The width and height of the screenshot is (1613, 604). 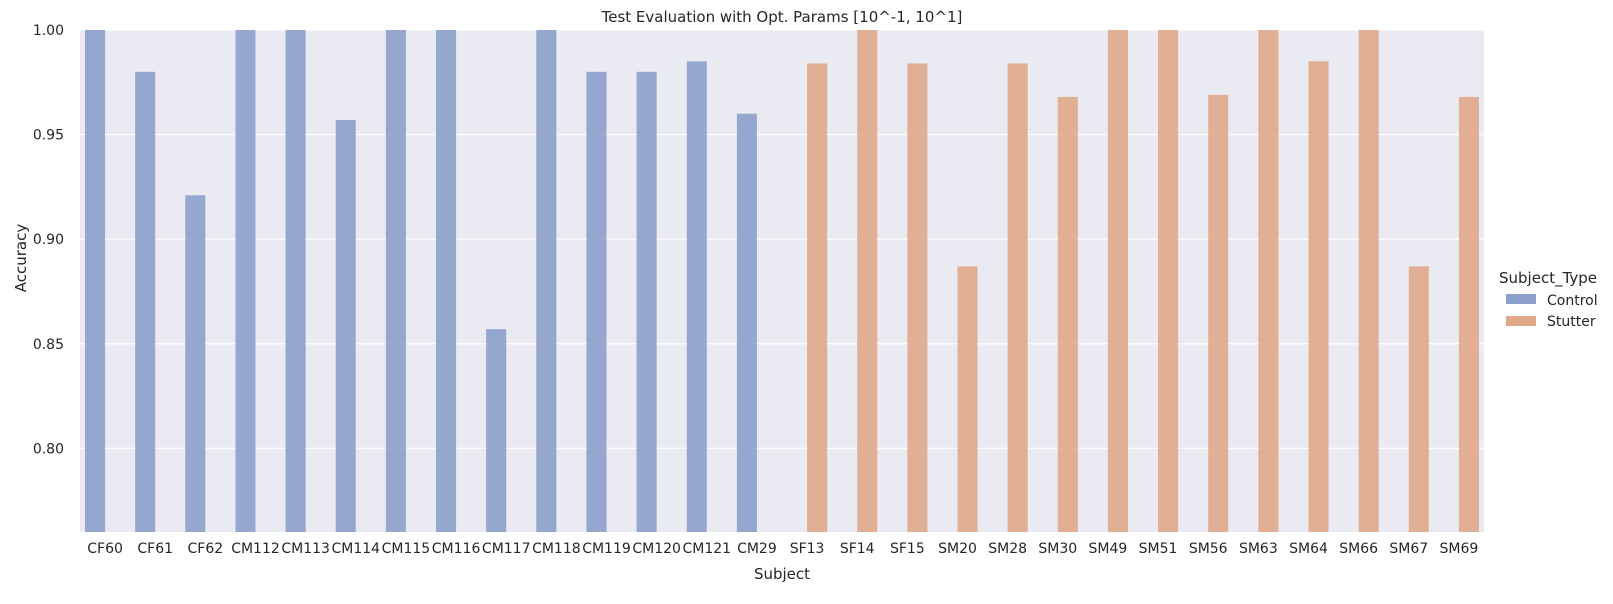 What do you see at coordinates (1308, 549) in the screenshot?
I see `x-tick-label: SM64` at bounding box center [1308, 549].